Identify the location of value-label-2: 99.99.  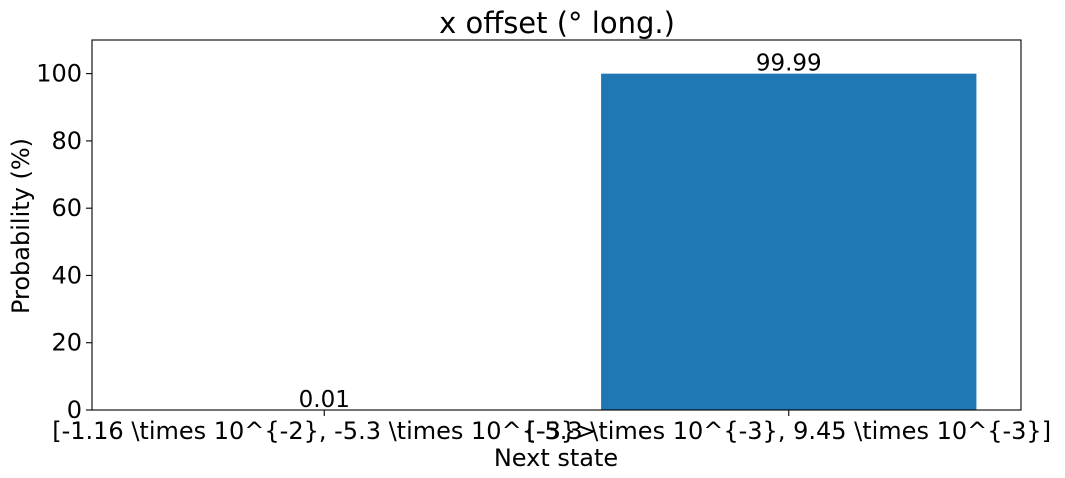
(789, 64).